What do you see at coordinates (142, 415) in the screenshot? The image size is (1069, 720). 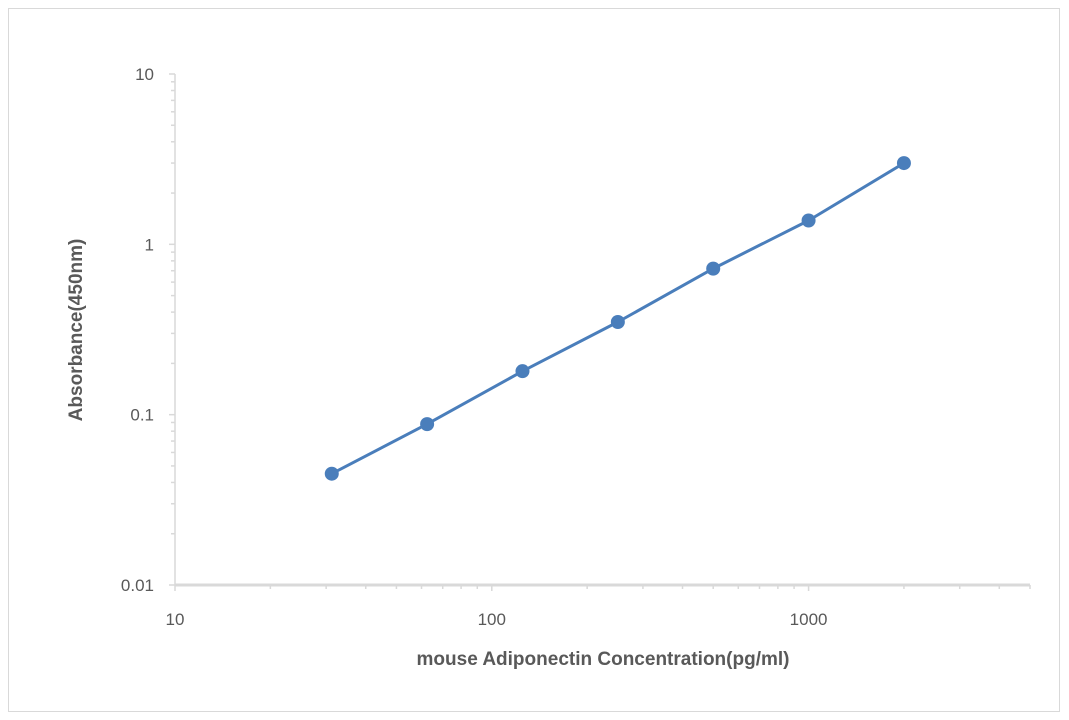 I see `y-tick-label: 0.1` at bounding box center [142, 415].